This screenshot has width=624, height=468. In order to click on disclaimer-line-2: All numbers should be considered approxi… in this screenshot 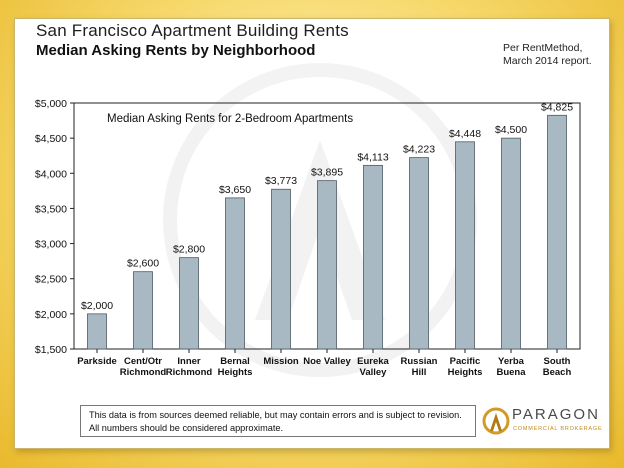, I will do `click(186, 427)`.